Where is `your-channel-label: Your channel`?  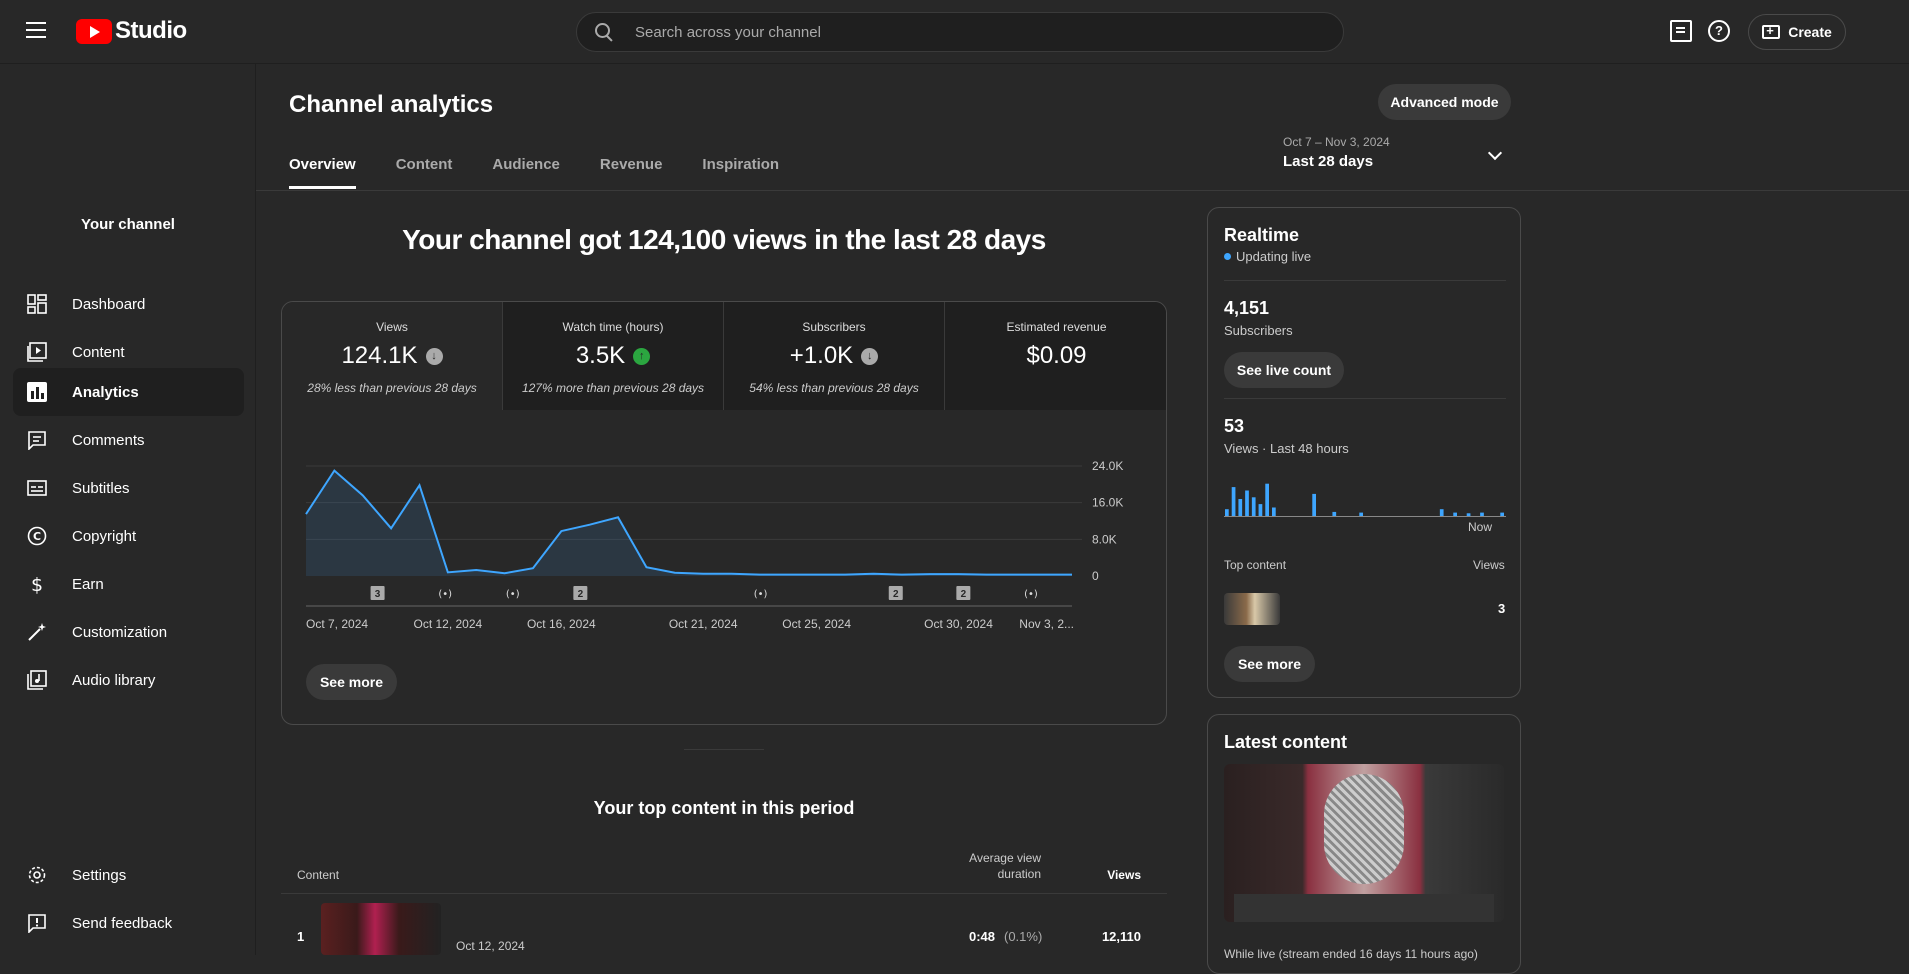
your-channel-label: Your channel is located at coordinates (128, 224).